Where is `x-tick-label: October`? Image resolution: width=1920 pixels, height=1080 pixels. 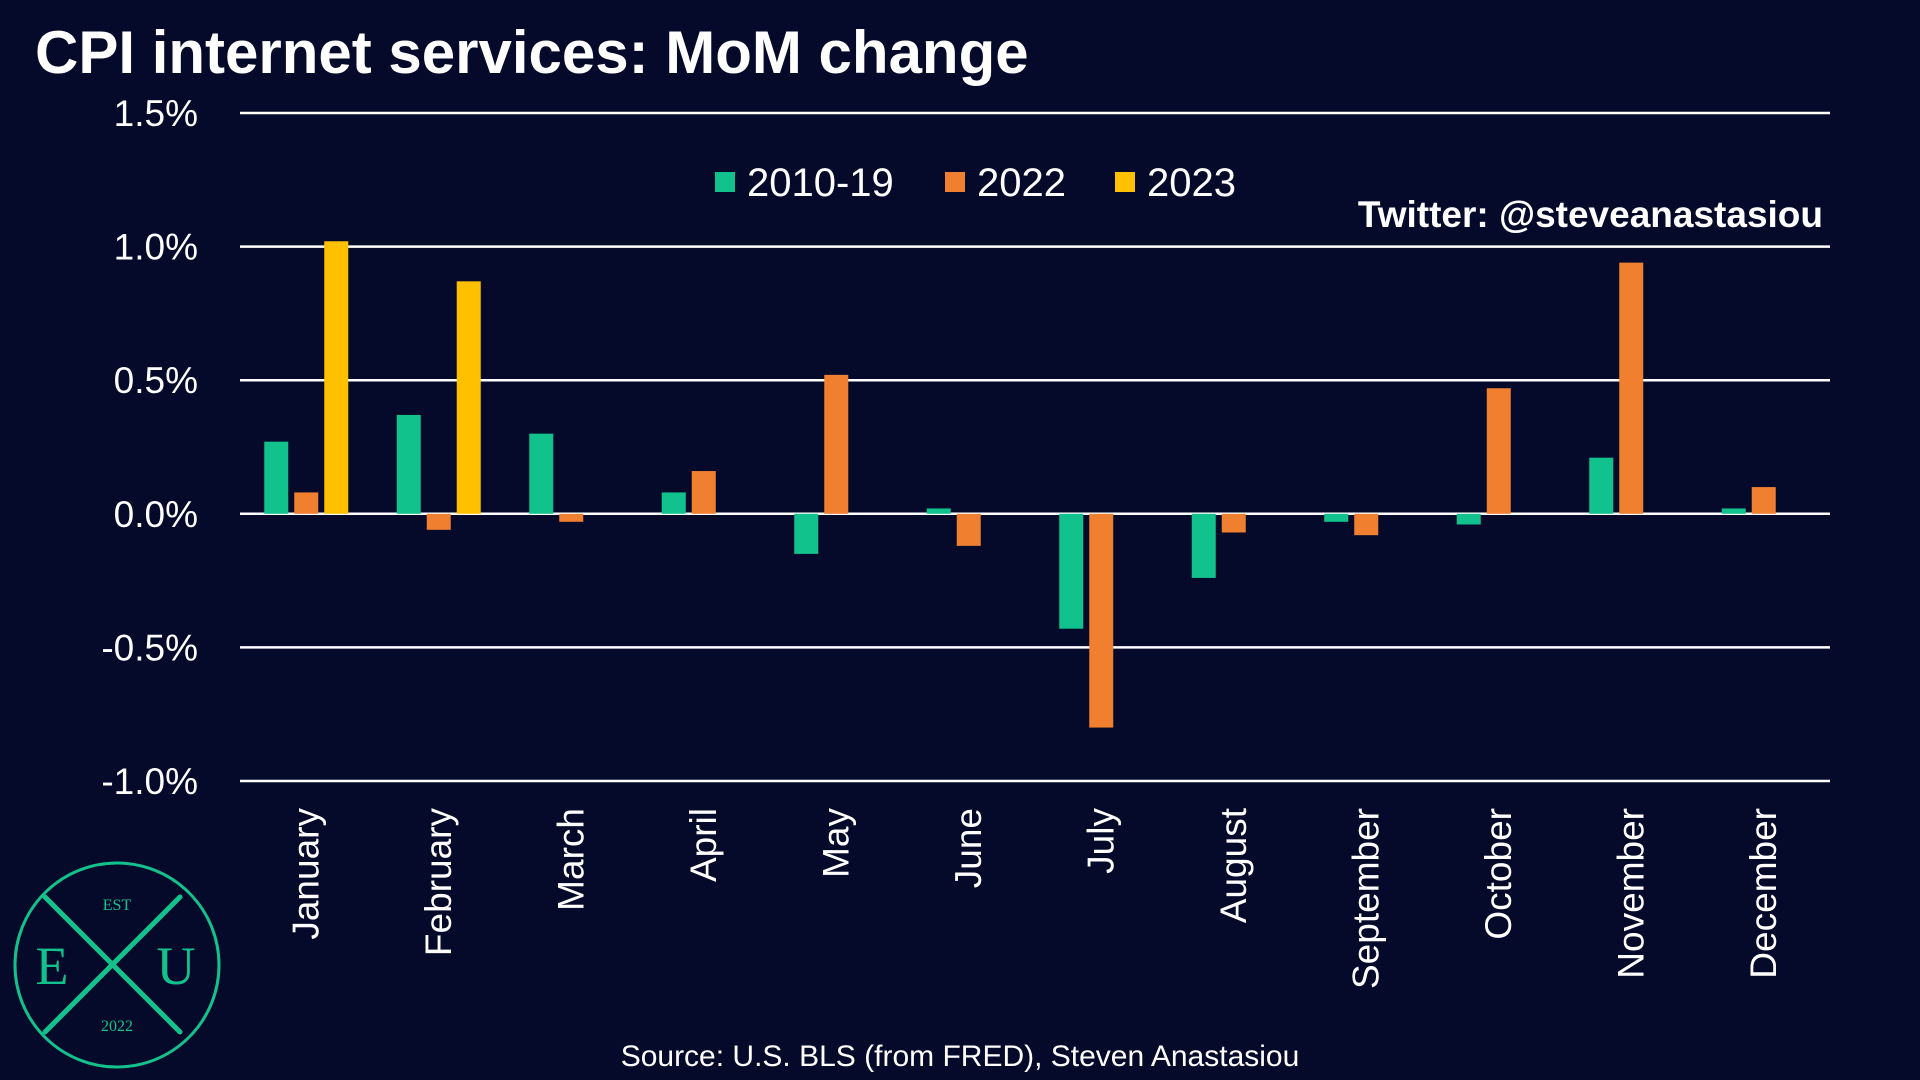 x-tick-label: October is located at coordinates (1498, 874).